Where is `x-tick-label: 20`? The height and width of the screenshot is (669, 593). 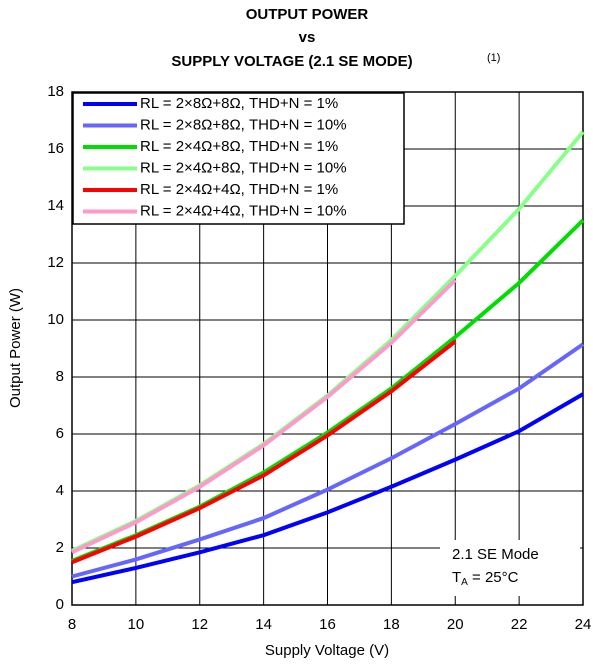
x-tick-label: 20 is located at coordinates (455, 624).